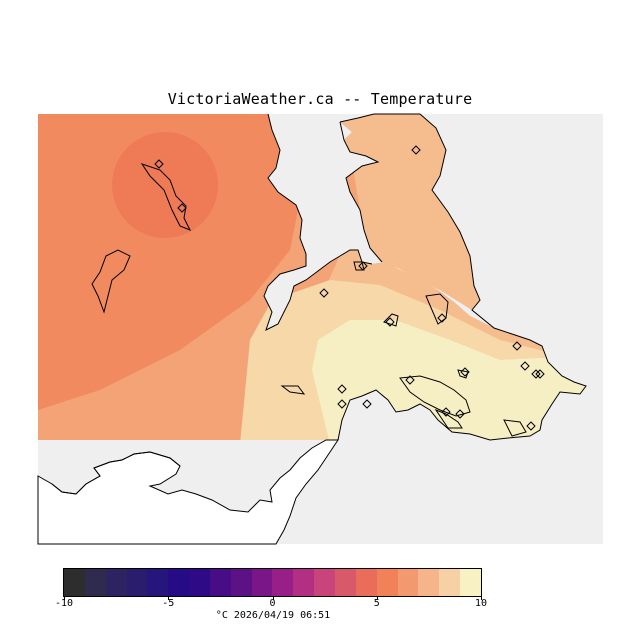 Image resolution: width=640 pixels, height=640 pixels. What do you see at coordinates (320, 99) in the screenshot?
I see `map-title: VictoriaWeather.ca -- Temperature` at bounding box center [320, 99].